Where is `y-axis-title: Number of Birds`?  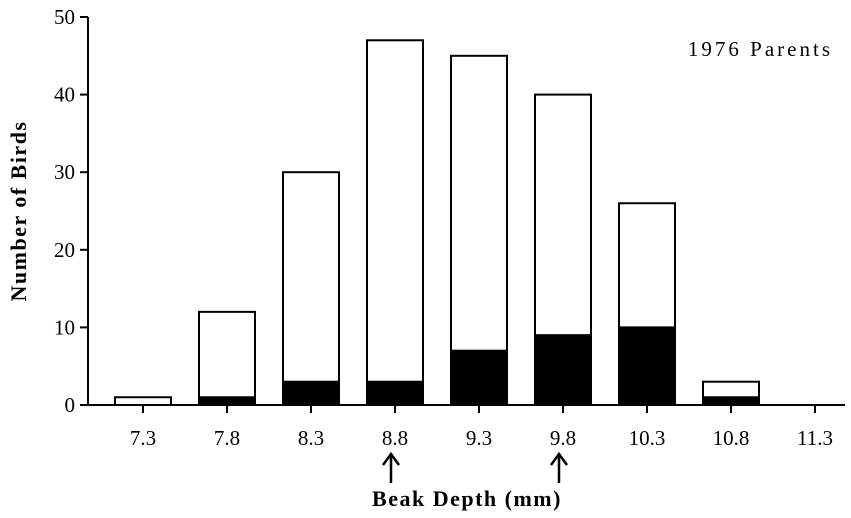 y-axis-title: Number of Birds is located at coordinates (18, 211).